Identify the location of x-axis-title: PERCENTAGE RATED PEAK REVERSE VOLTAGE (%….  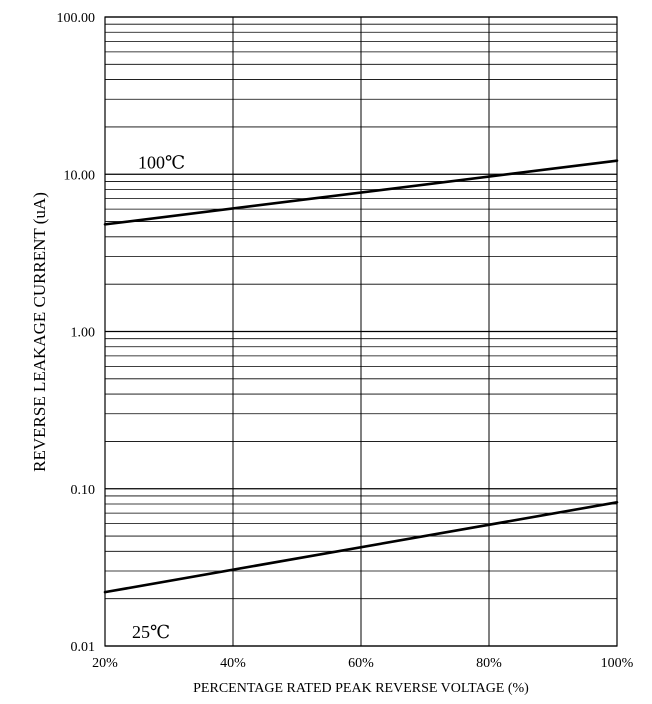
(361, 688).